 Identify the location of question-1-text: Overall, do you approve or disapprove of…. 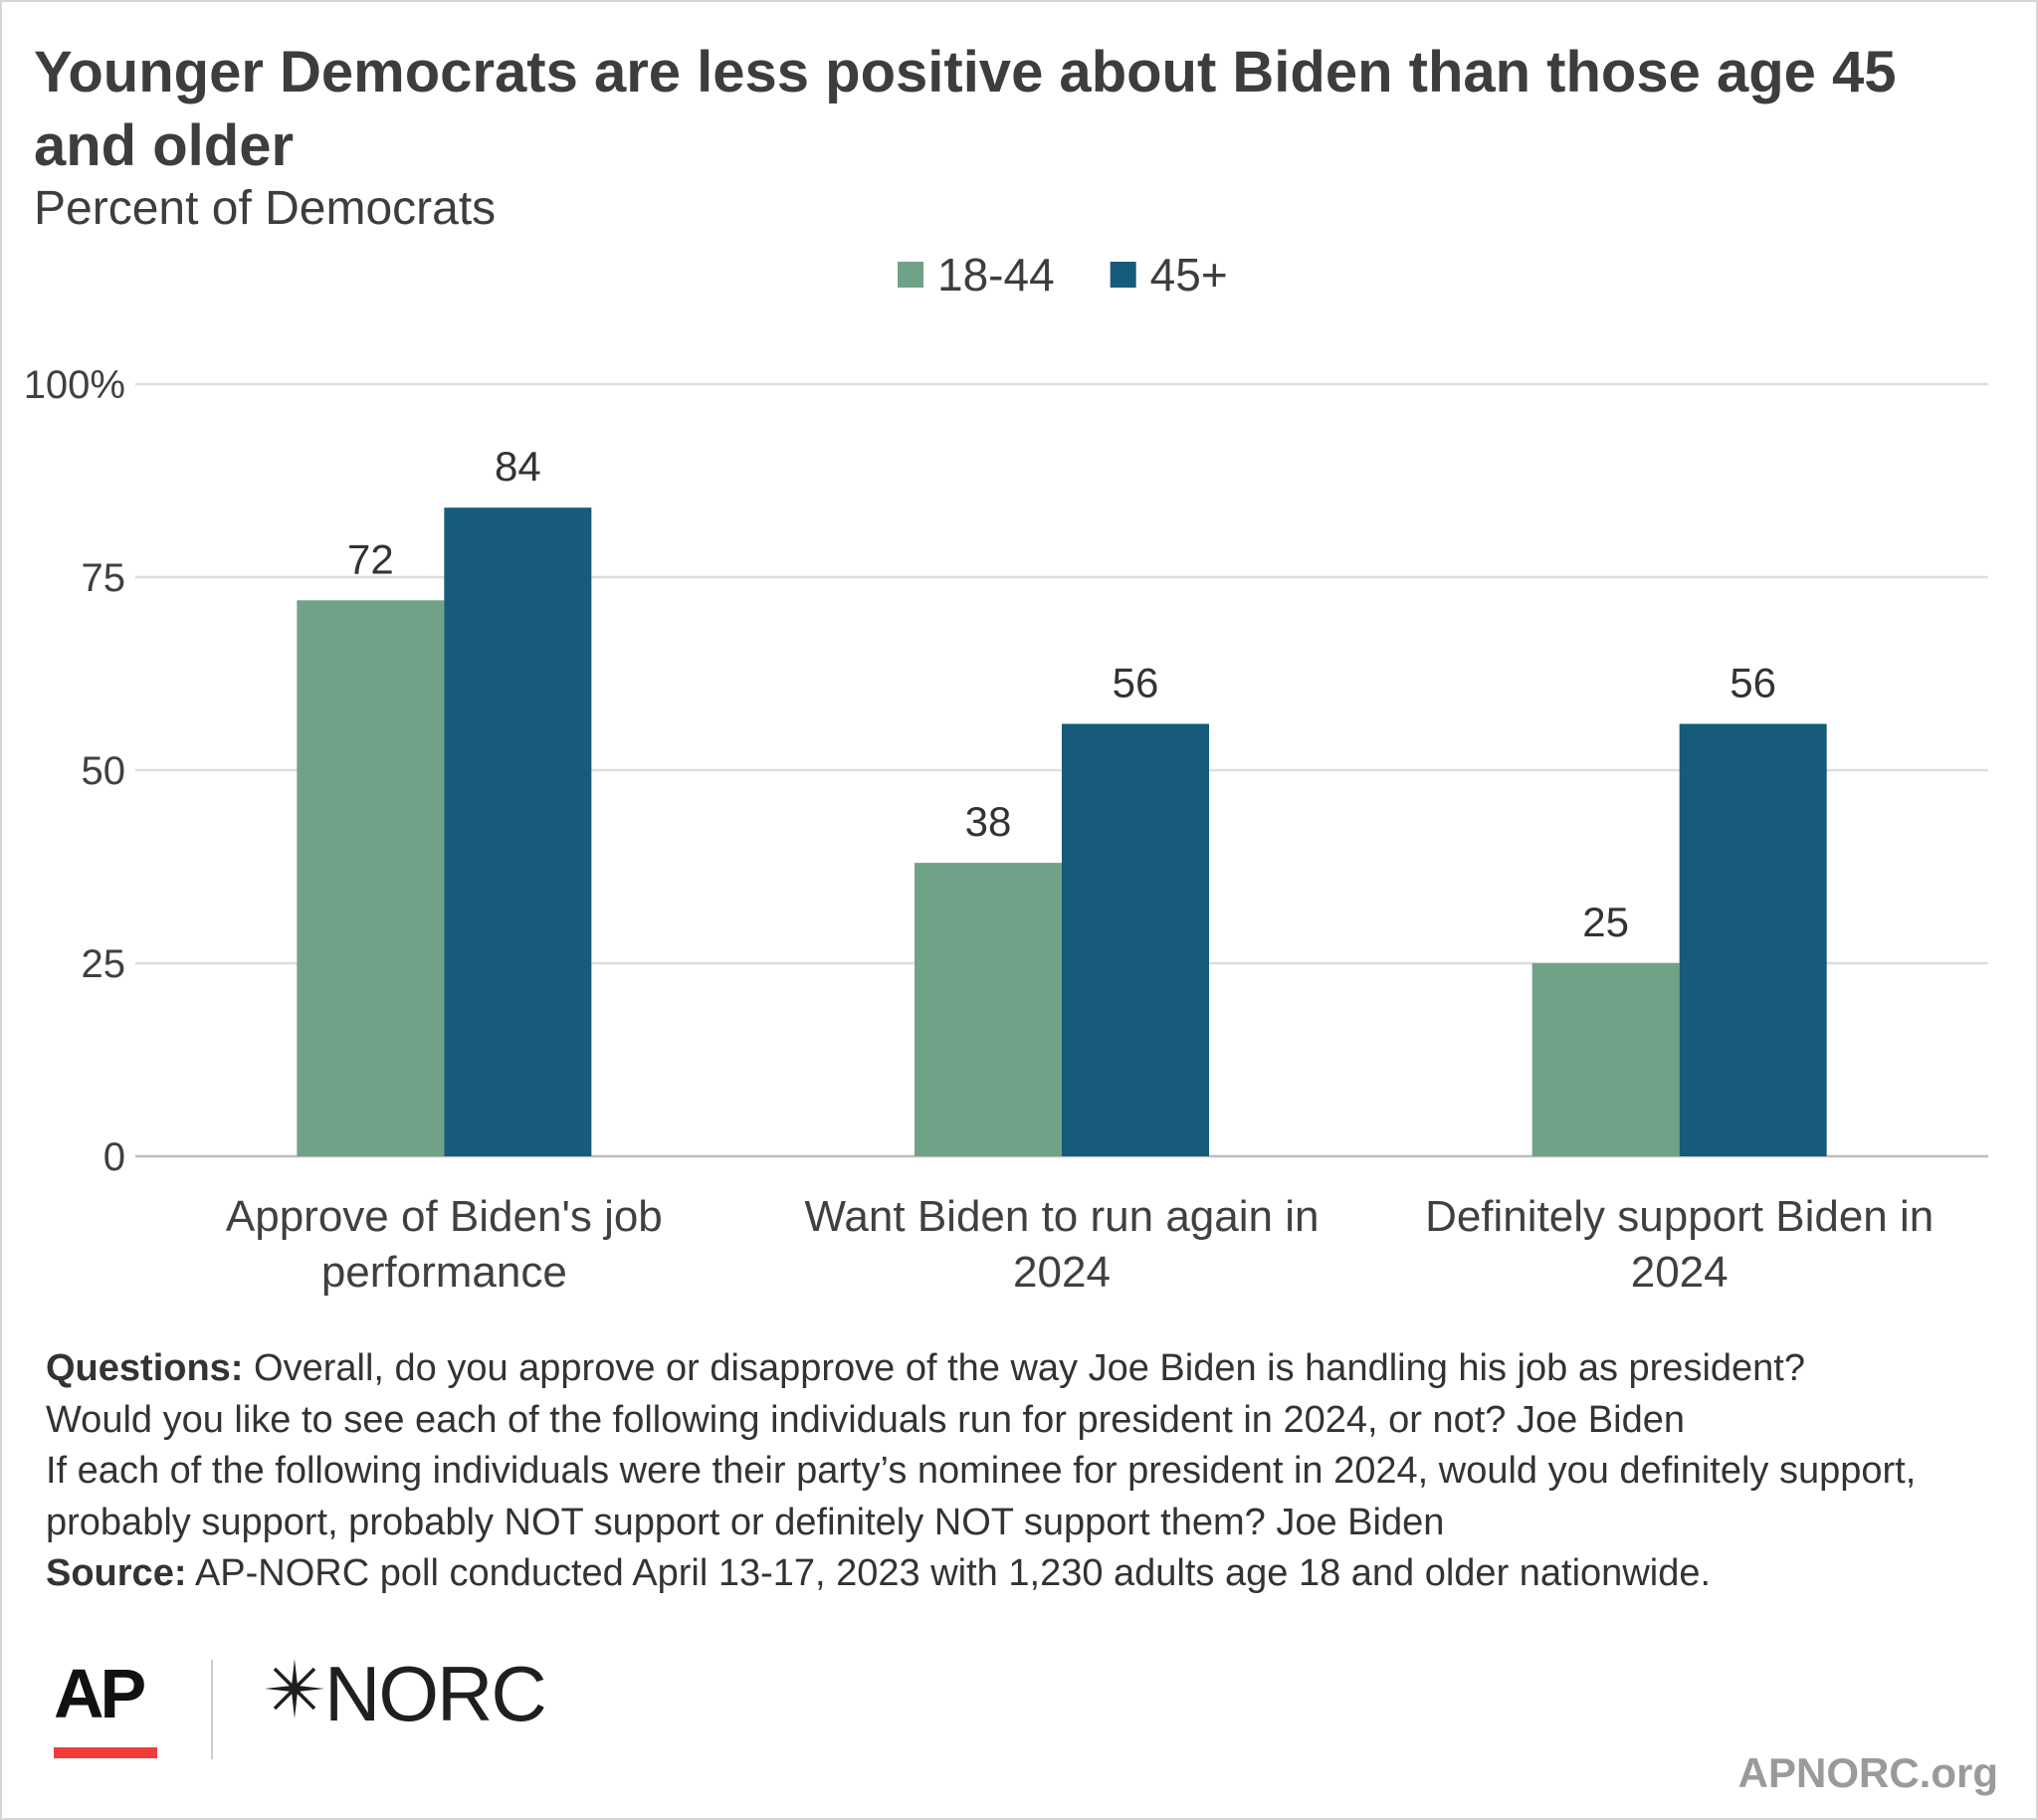
(1024, 1368).